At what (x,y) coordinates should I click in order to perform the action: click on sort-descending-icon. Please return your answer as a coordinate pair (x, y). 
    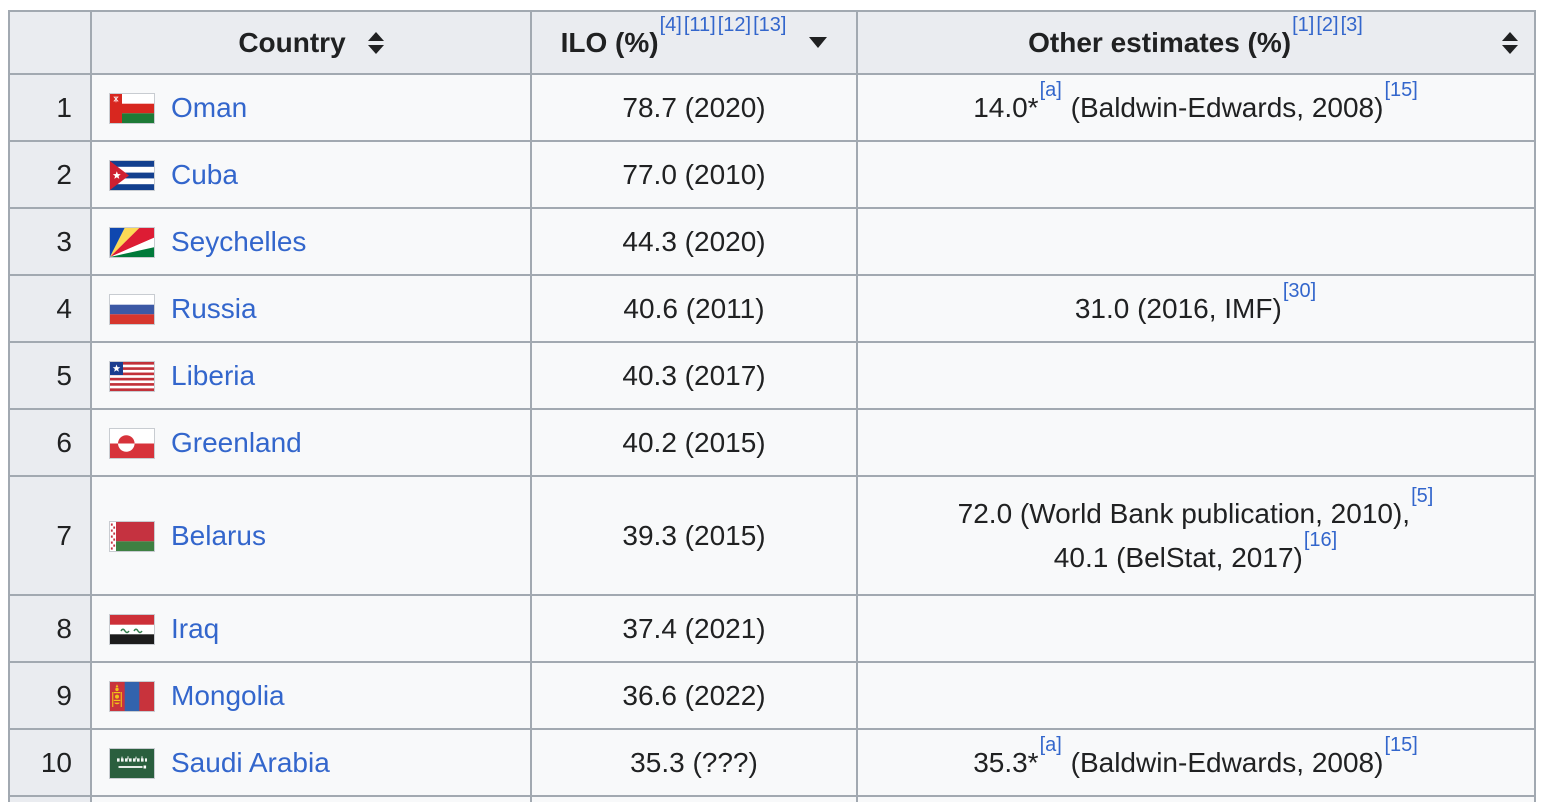
    Looking at the image, I should click on (818, 42).